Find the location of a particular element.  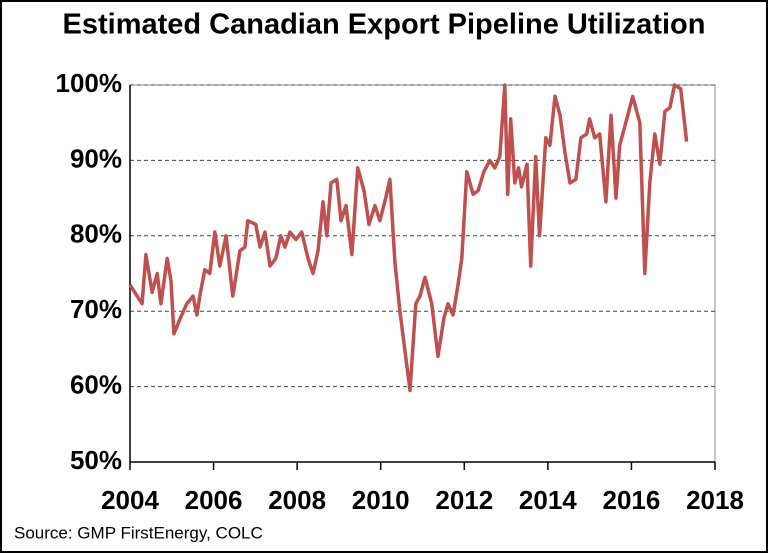

x-tick-label: 2008 is located at coordinates (297, 500).